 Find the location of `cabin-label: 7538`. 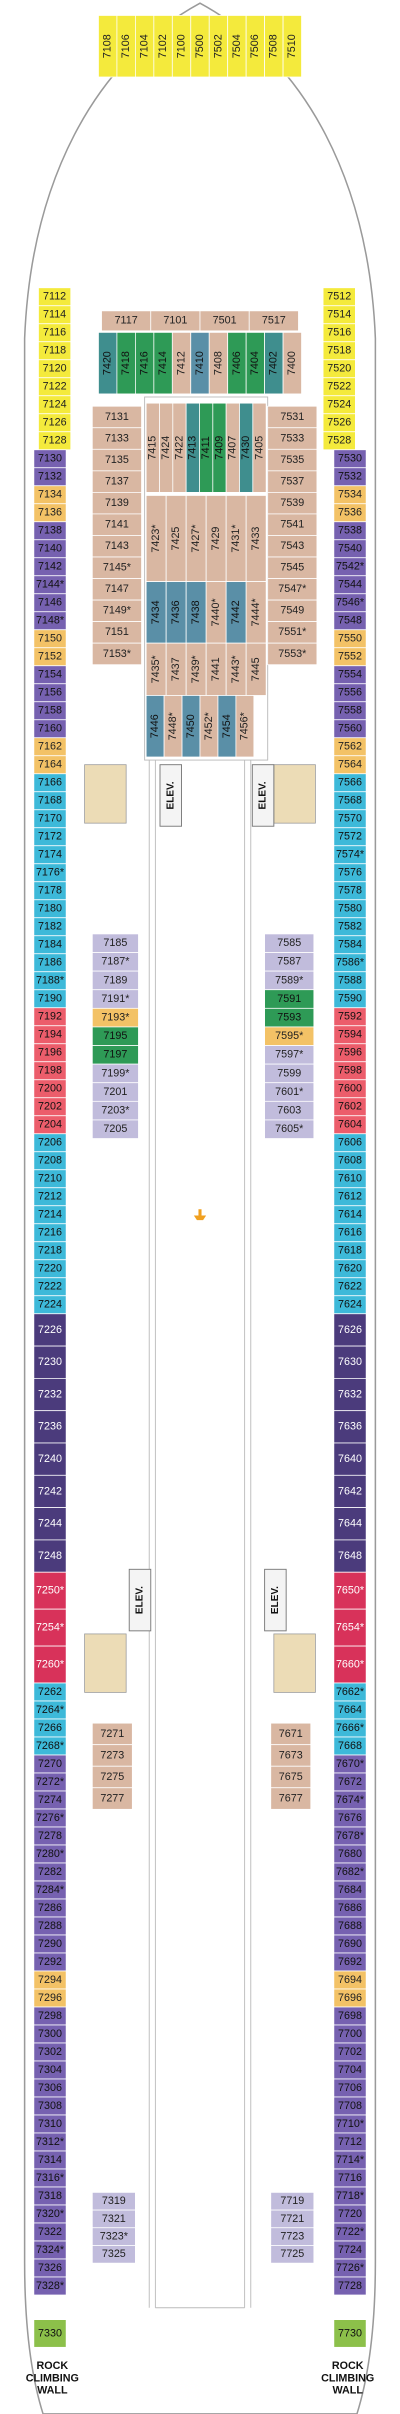

cabin-label: 7538 is located at coordinates (350, 531).